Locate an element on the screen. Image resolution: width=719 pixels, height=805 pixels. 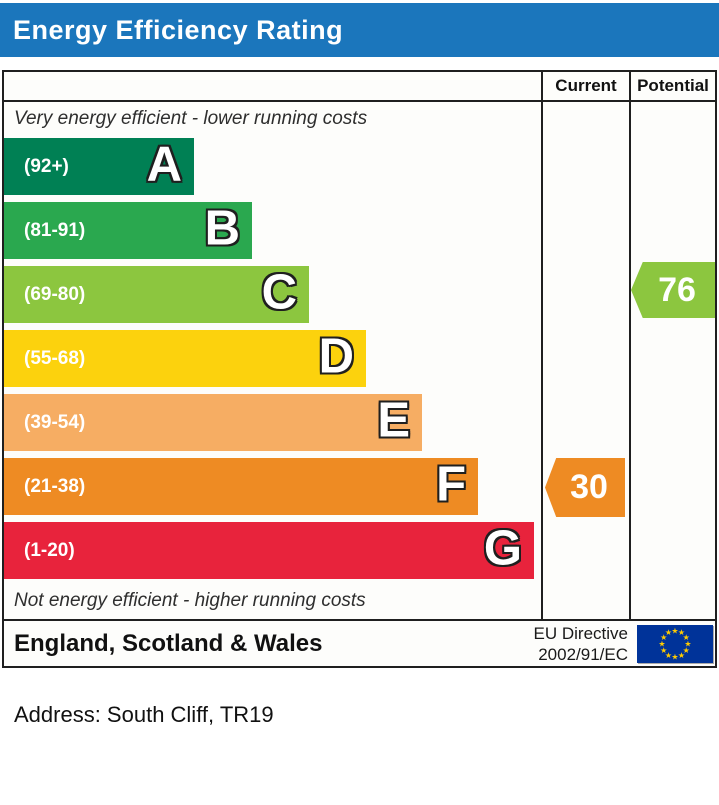
footer-region-label: England, Scotland & Wales is located at coordinates (168, 643).